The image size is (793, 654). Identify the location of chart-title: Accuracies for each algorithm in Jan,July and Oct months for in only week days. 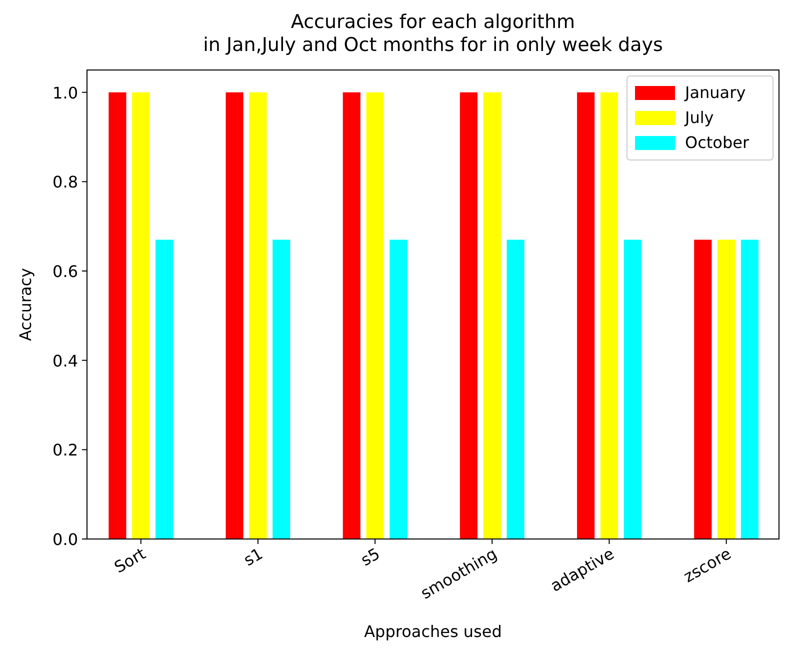
(433, 33).